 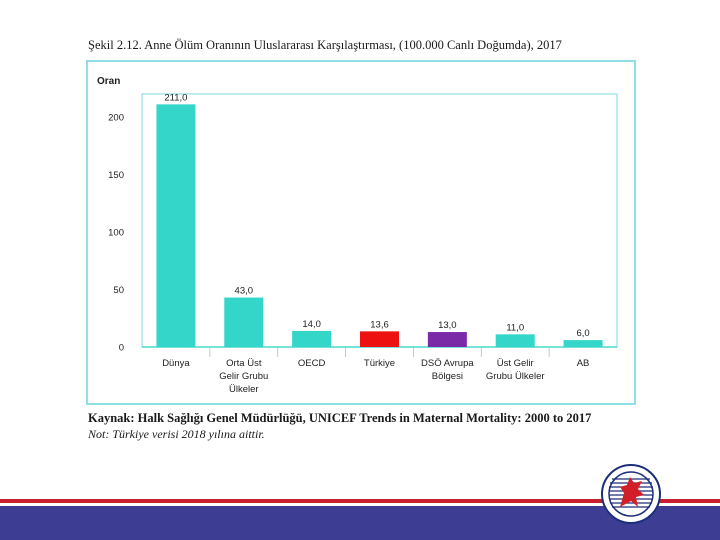 What do you see at coordinates (109, 81) in the screenshot?
I see `y-axis-label: Oran` at bounding box center [109, 81].